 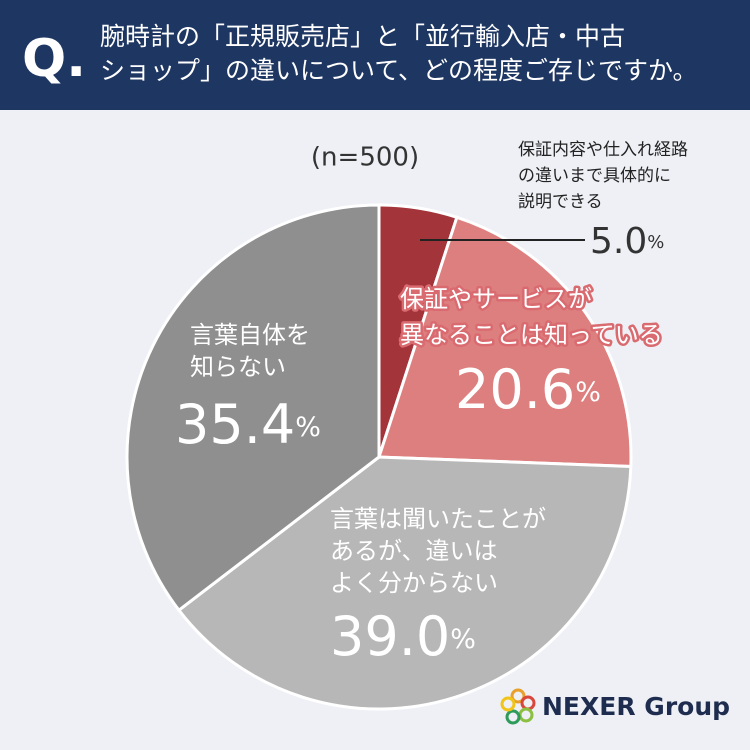 I want to click on category-label: 言葉自体を知らない, so click(x=250, y=351).